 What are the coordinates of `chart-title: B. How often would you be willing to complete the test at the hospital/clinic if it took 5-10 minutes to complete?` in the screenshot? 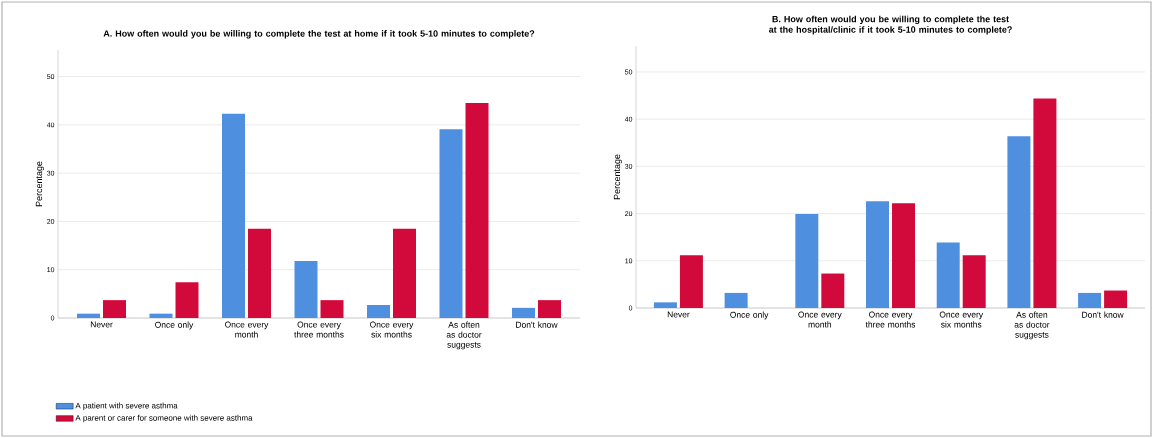 It's located at (890, 25).